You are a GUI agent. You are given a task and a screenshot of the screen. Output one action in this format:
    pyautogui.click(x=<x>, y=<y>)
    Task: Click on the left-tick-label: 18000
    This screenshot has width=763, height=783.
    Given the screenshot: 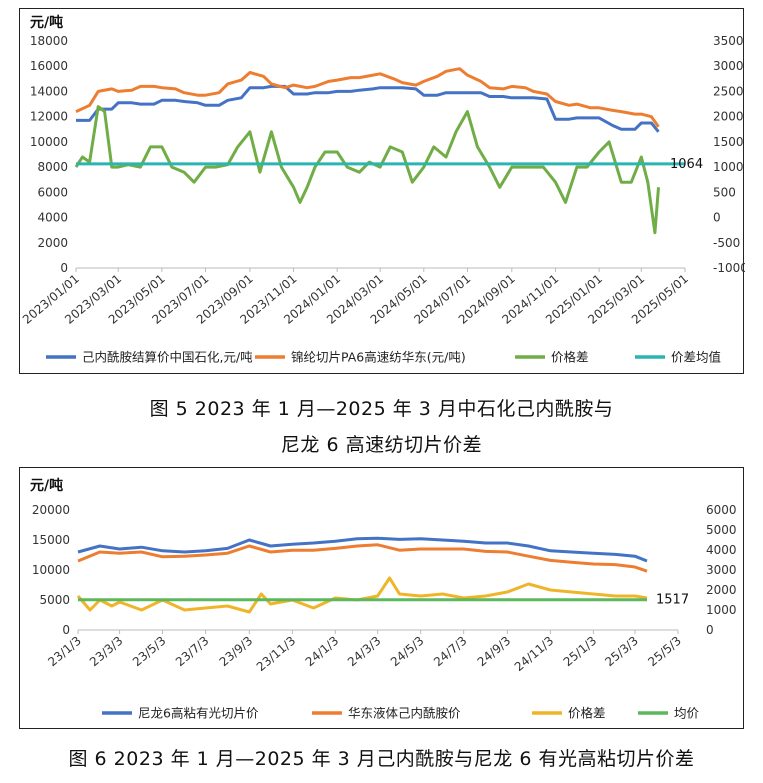 What is the action you would take?
    pyautogui.click(x=49, y=41)
    